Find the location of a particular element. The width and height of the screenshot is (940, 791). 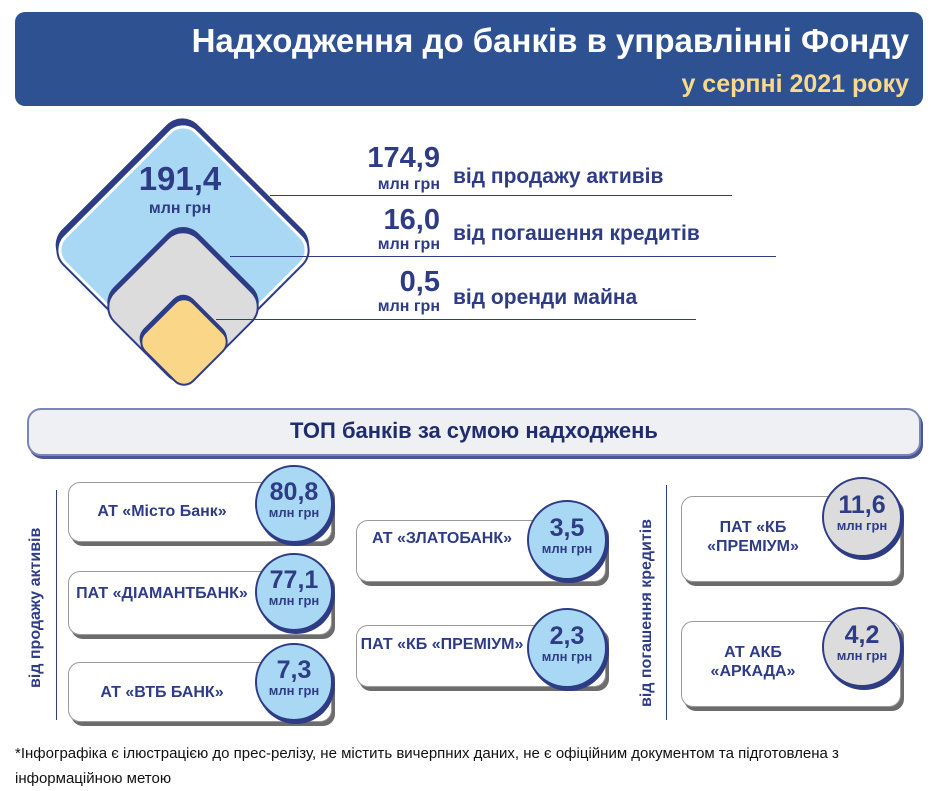

bank-amount-circle: 3,5 млн грн is located at coordinates (567, 540).